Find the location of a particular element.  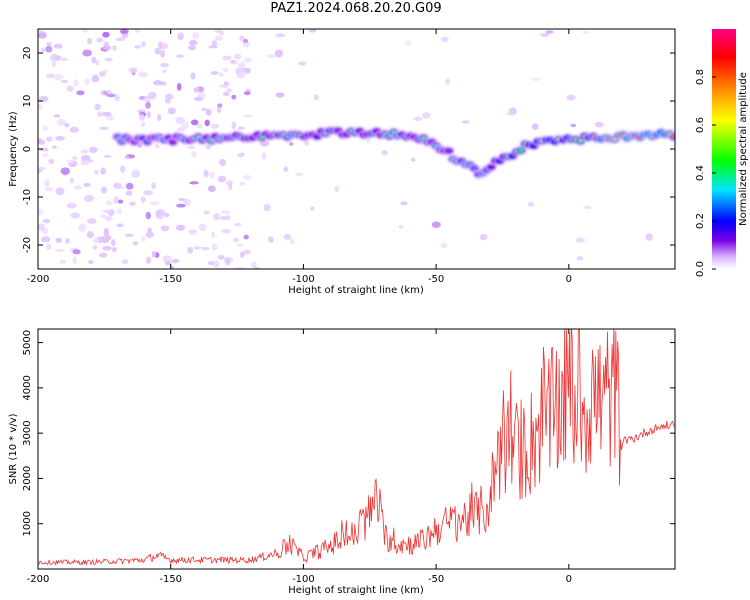

colorbar-label: Normalized spectral amplitude is located at coordinates (743, 149).